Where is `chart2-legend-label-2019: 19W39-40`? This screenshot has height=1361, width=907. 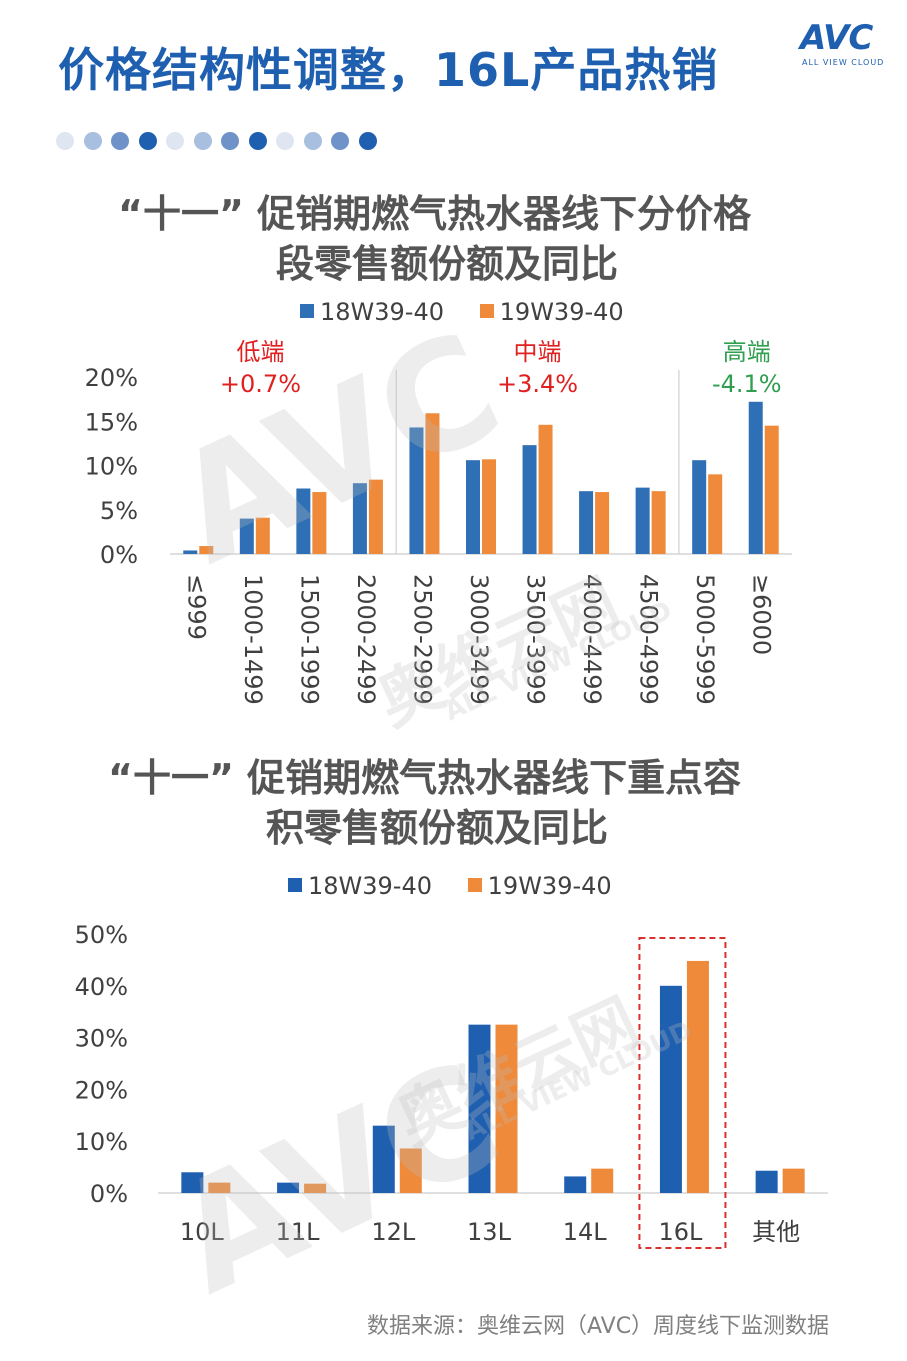 chart2-legend-label-2019: 19W39-40 is located at coordinates (549, 886).